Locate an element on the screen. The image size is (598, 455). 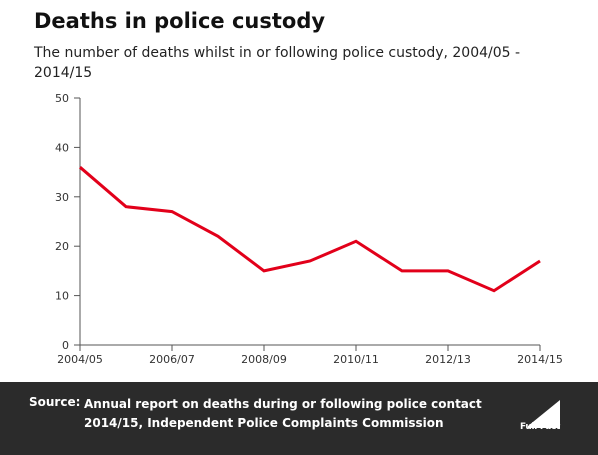
y-tick-label: 20 is located at coordinates (62, 246).